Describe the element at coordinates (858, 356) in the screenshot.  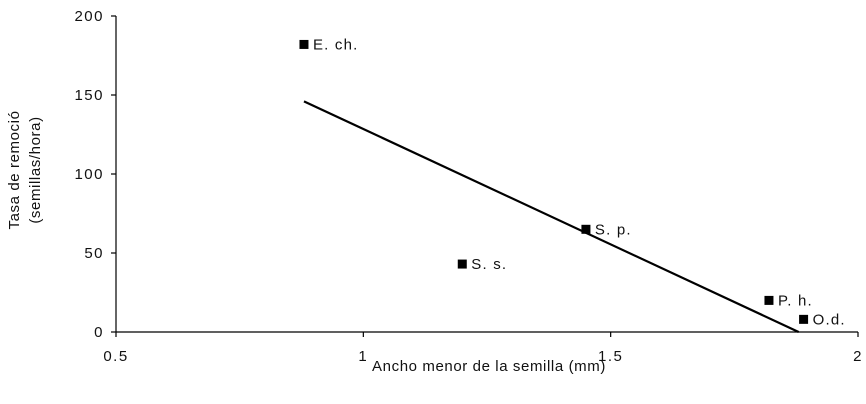
I see `x-tick-label: 2` at that location.